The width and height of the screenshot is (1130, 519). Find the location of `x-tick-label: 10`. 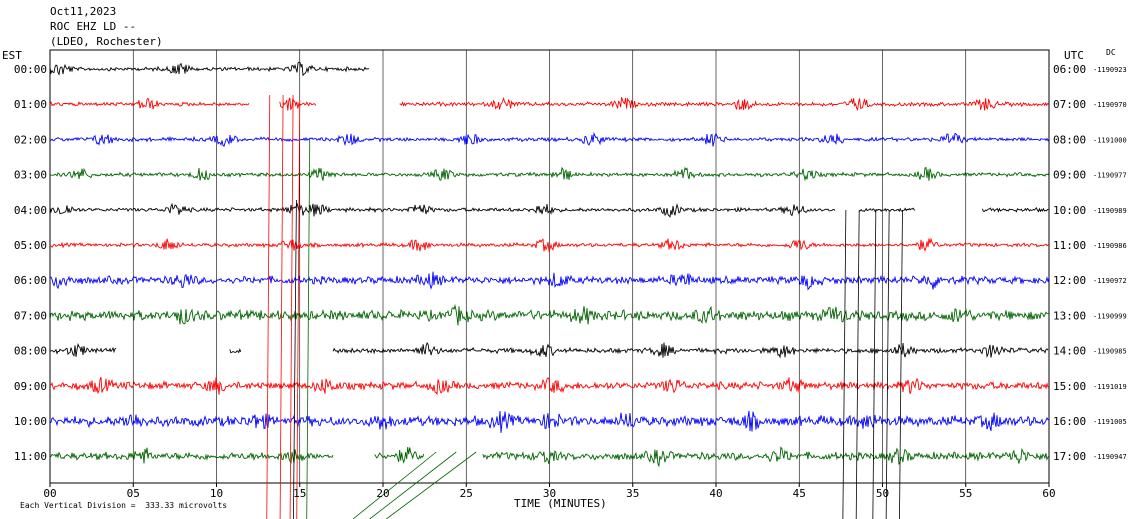

x-tick-label: 10 is located at coordinates (216, 493).